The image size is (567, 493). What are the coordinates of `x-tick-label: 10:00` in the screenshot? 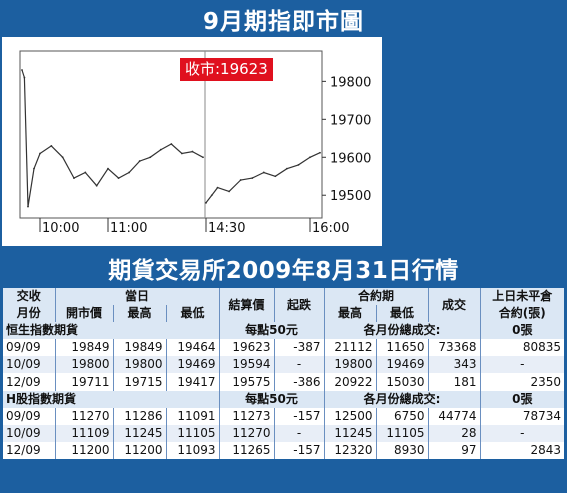 It's located at (60, 228).